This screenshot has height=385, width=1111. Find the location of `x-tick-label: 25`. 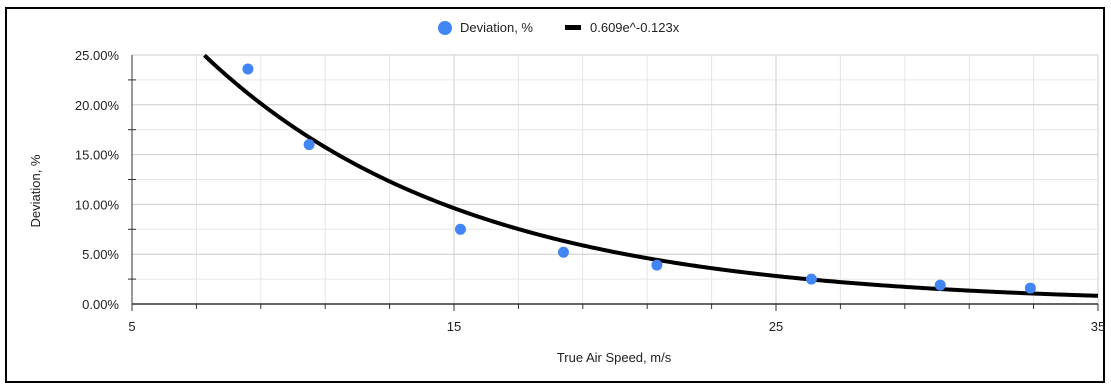

x-tick-label: 25 is located at coordinates (776, 326).